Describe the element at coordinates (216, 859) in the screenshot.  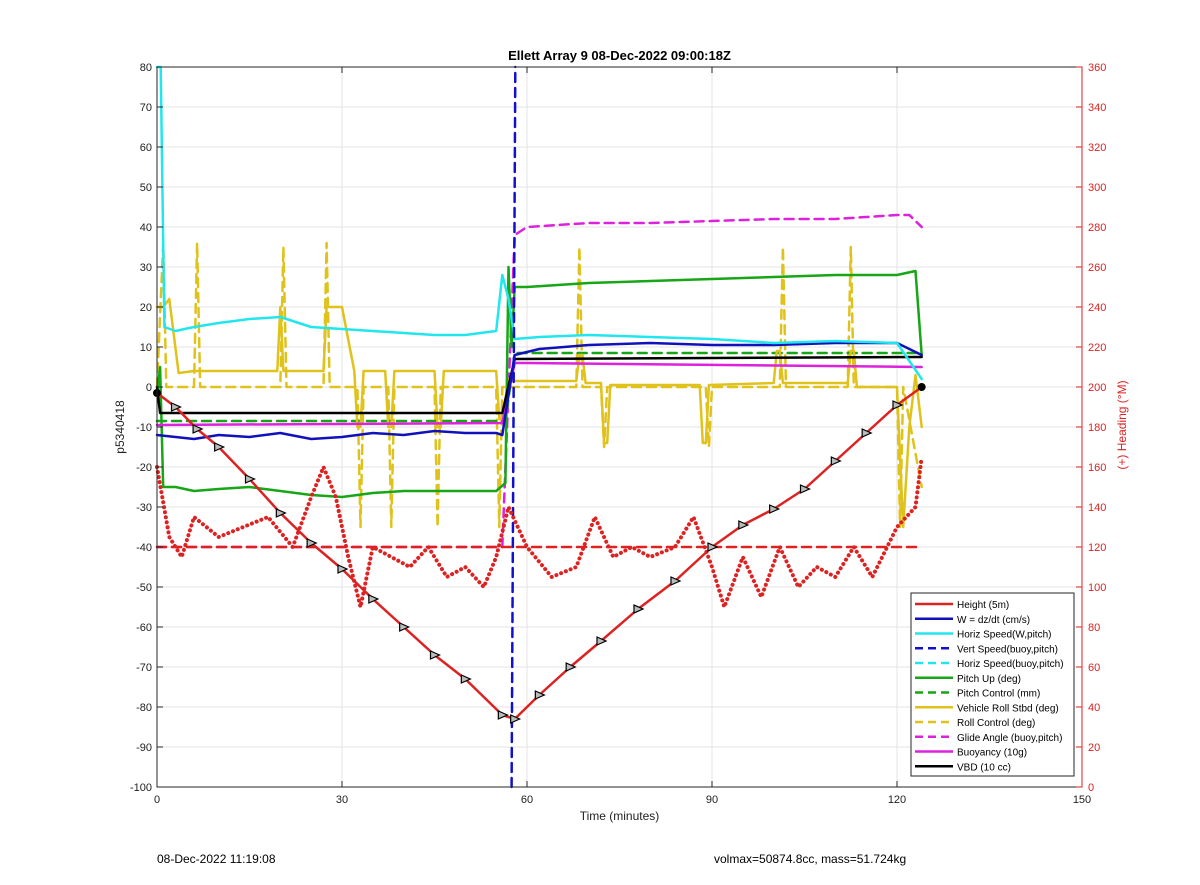
I see `footer-timestamp: 08-Dec-2022 11:19:08` at that location.